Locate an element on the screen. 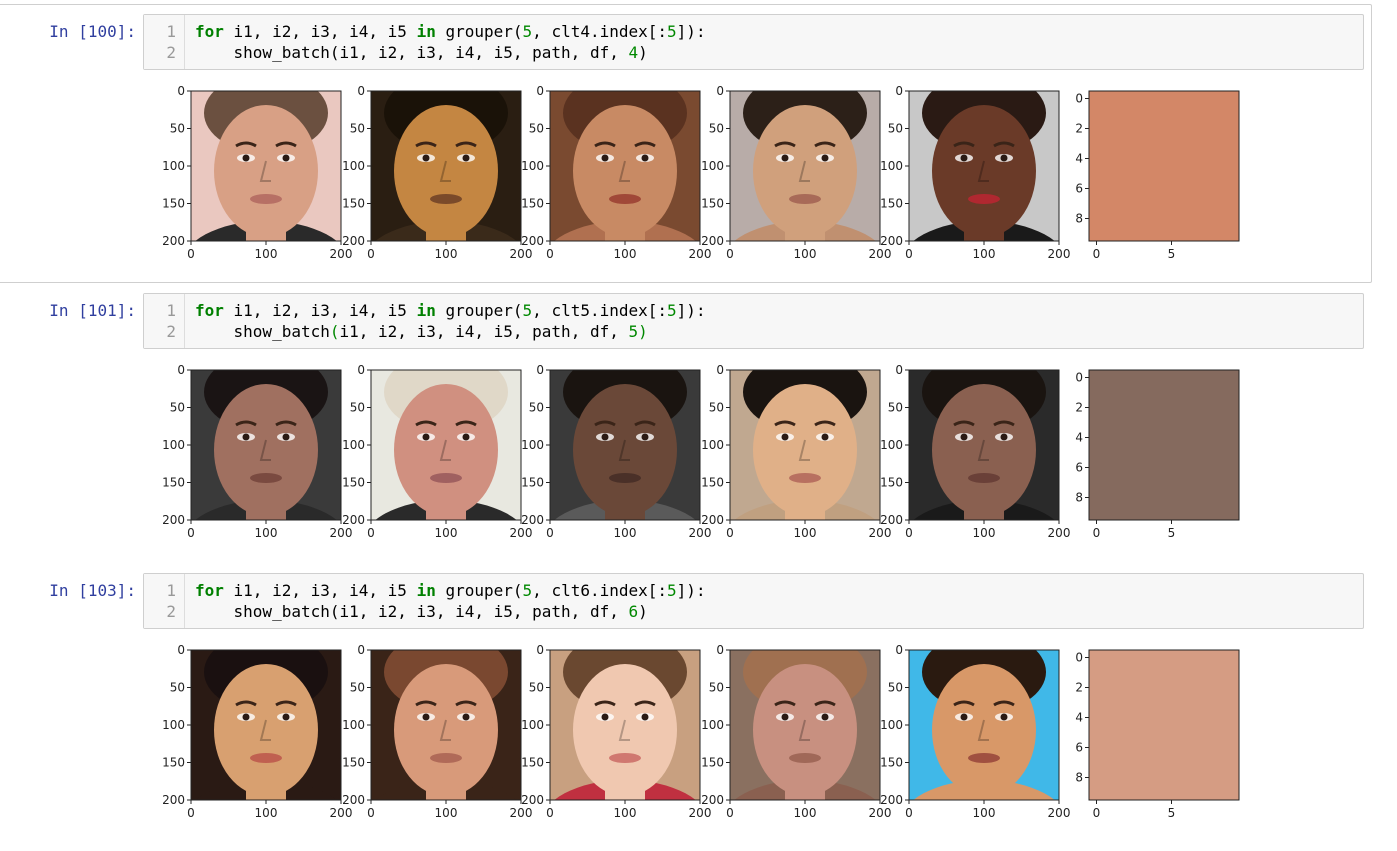  x-tick-label: 5 is located at coordinates (1172, 533).